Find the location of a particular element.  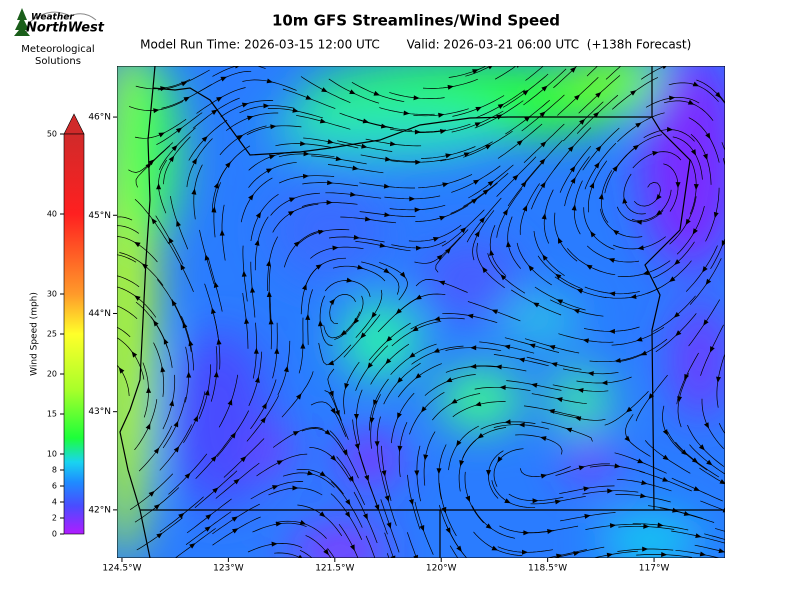

x-tick-label: 120°W is located at coordinates (441, 569).